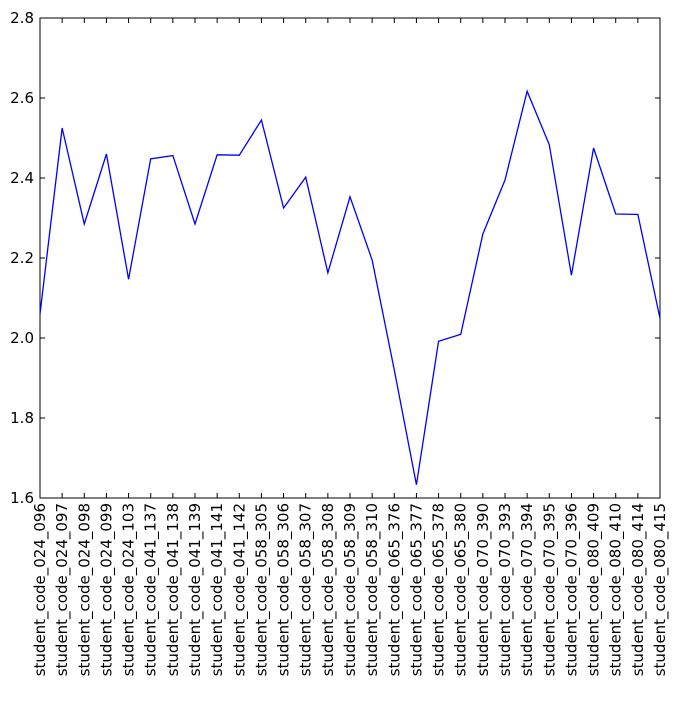 This screenshot has width=678, height=714. Describe the element at coordinates (306, 589) in the screenshot. I see `x-tick-label: student_code_058_307` at that location.